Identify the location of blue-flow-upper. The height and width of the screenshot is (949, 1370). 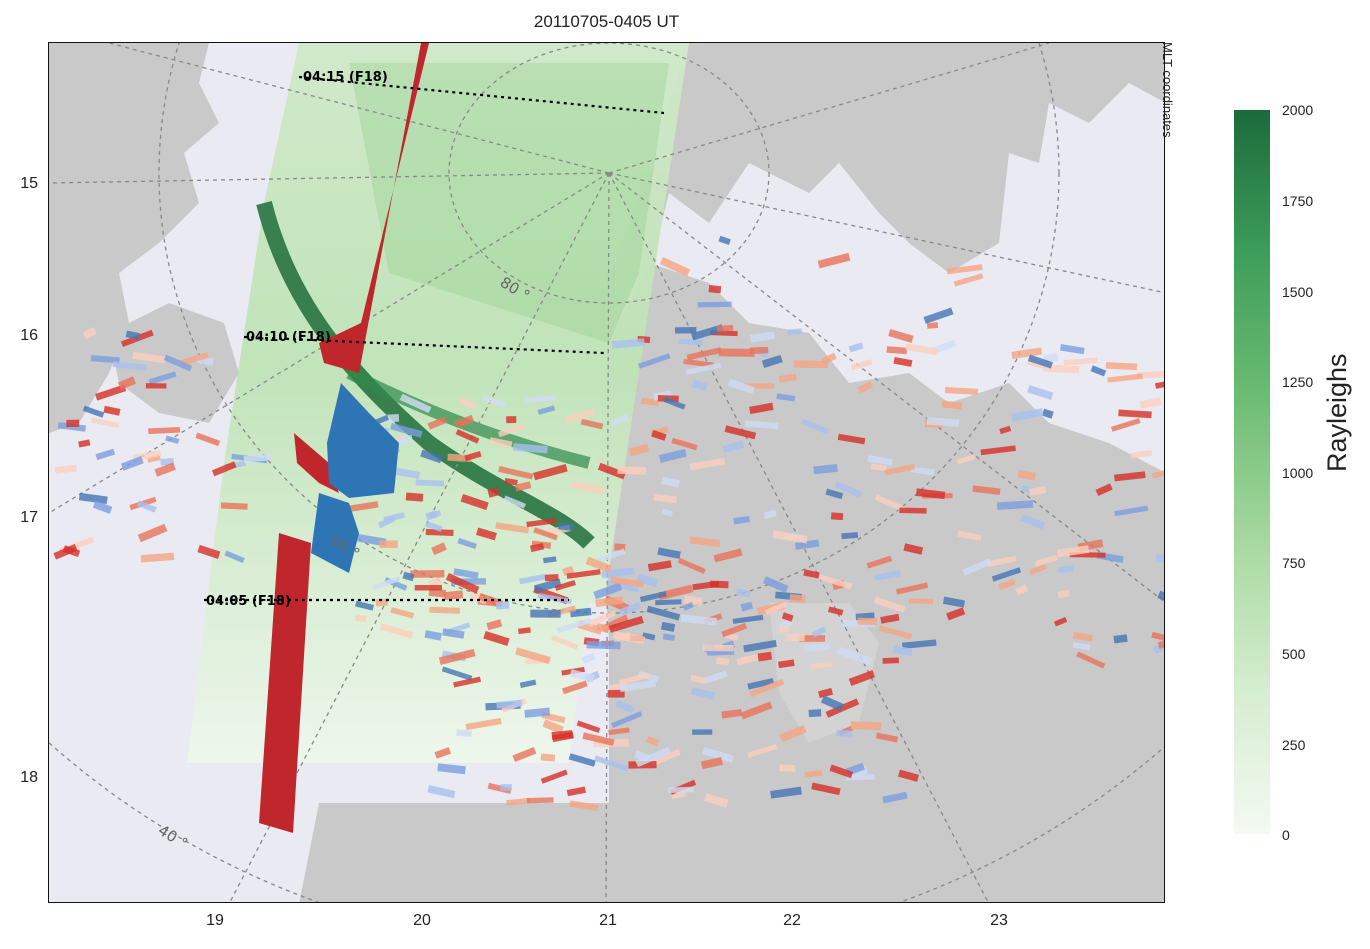
(363, 440).